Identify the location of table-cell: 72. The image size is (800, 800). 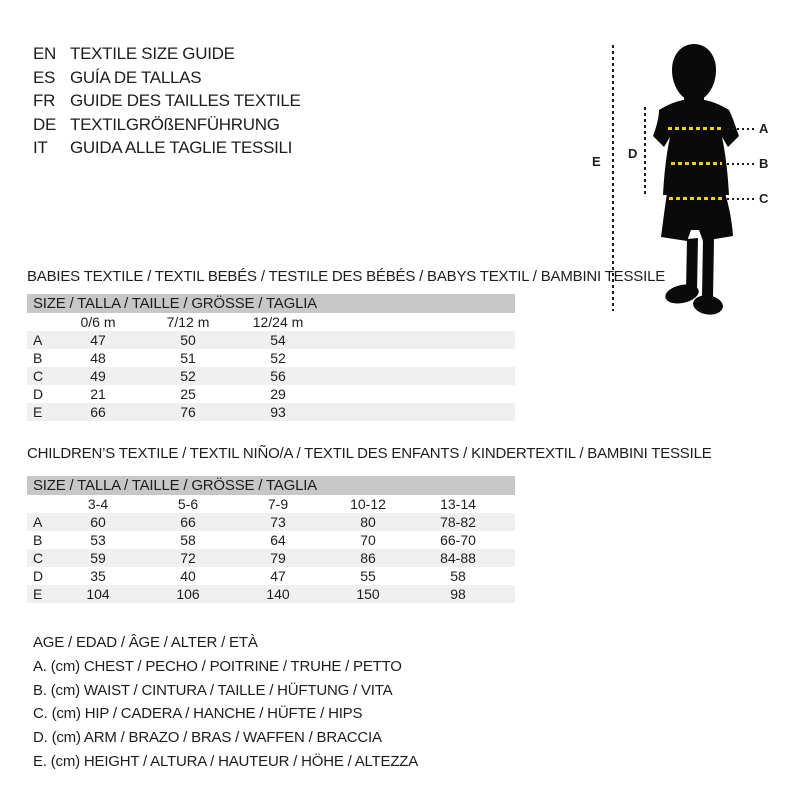
(188, 558).